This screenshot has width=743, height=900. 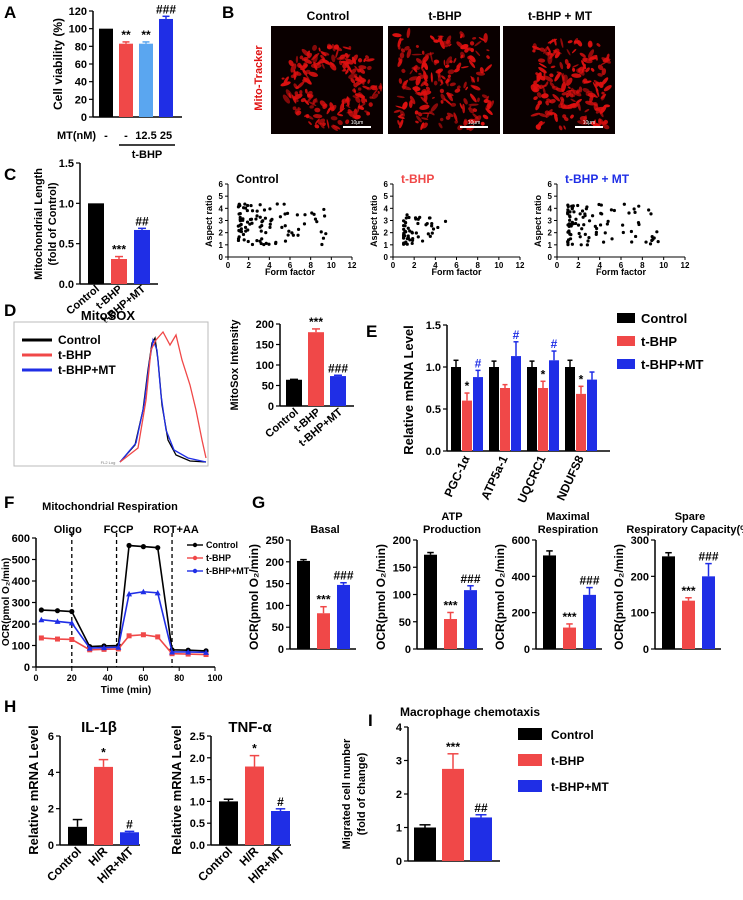 I want to click on panel-i-bar-significance: ##, so click(x=481, y=808).